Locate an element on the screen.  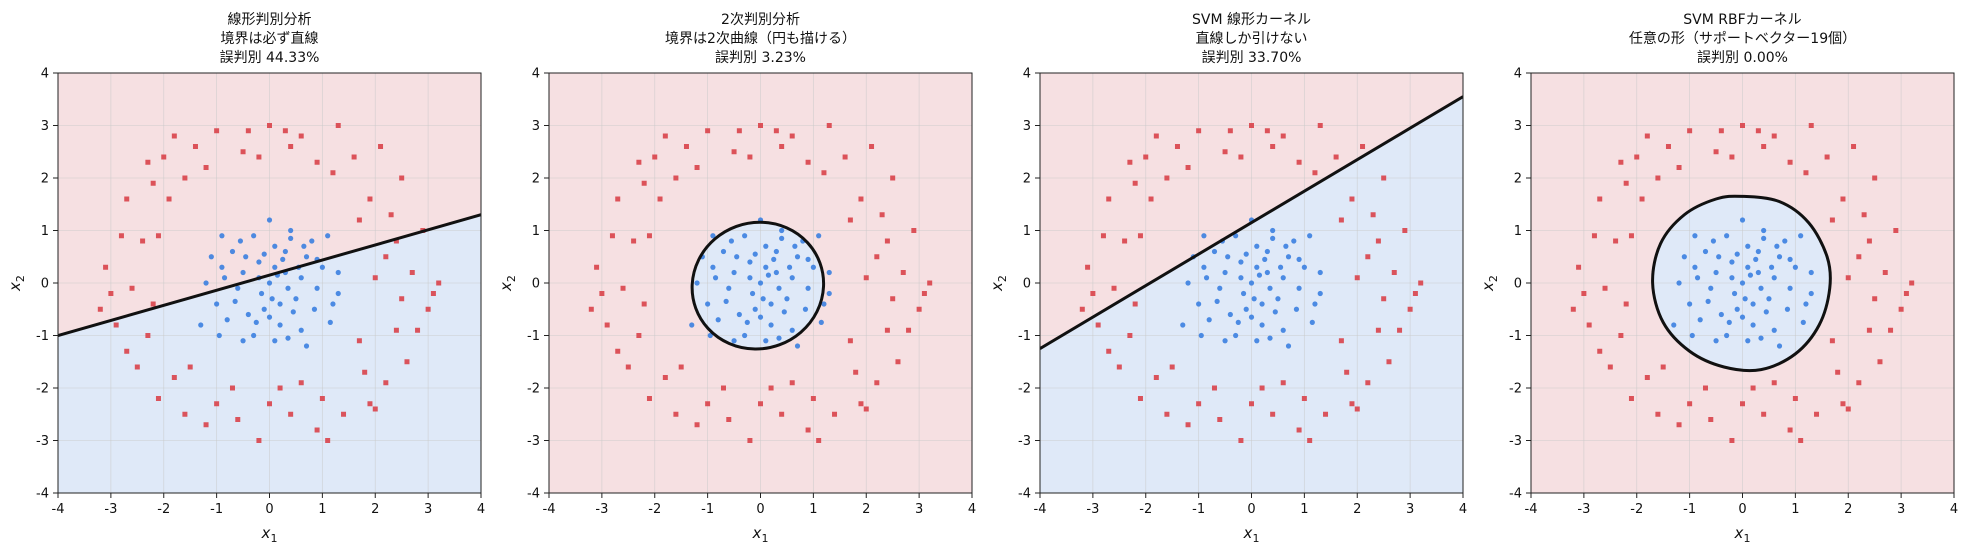
x-tick-label: 2 is located at coordinates (375, 509).